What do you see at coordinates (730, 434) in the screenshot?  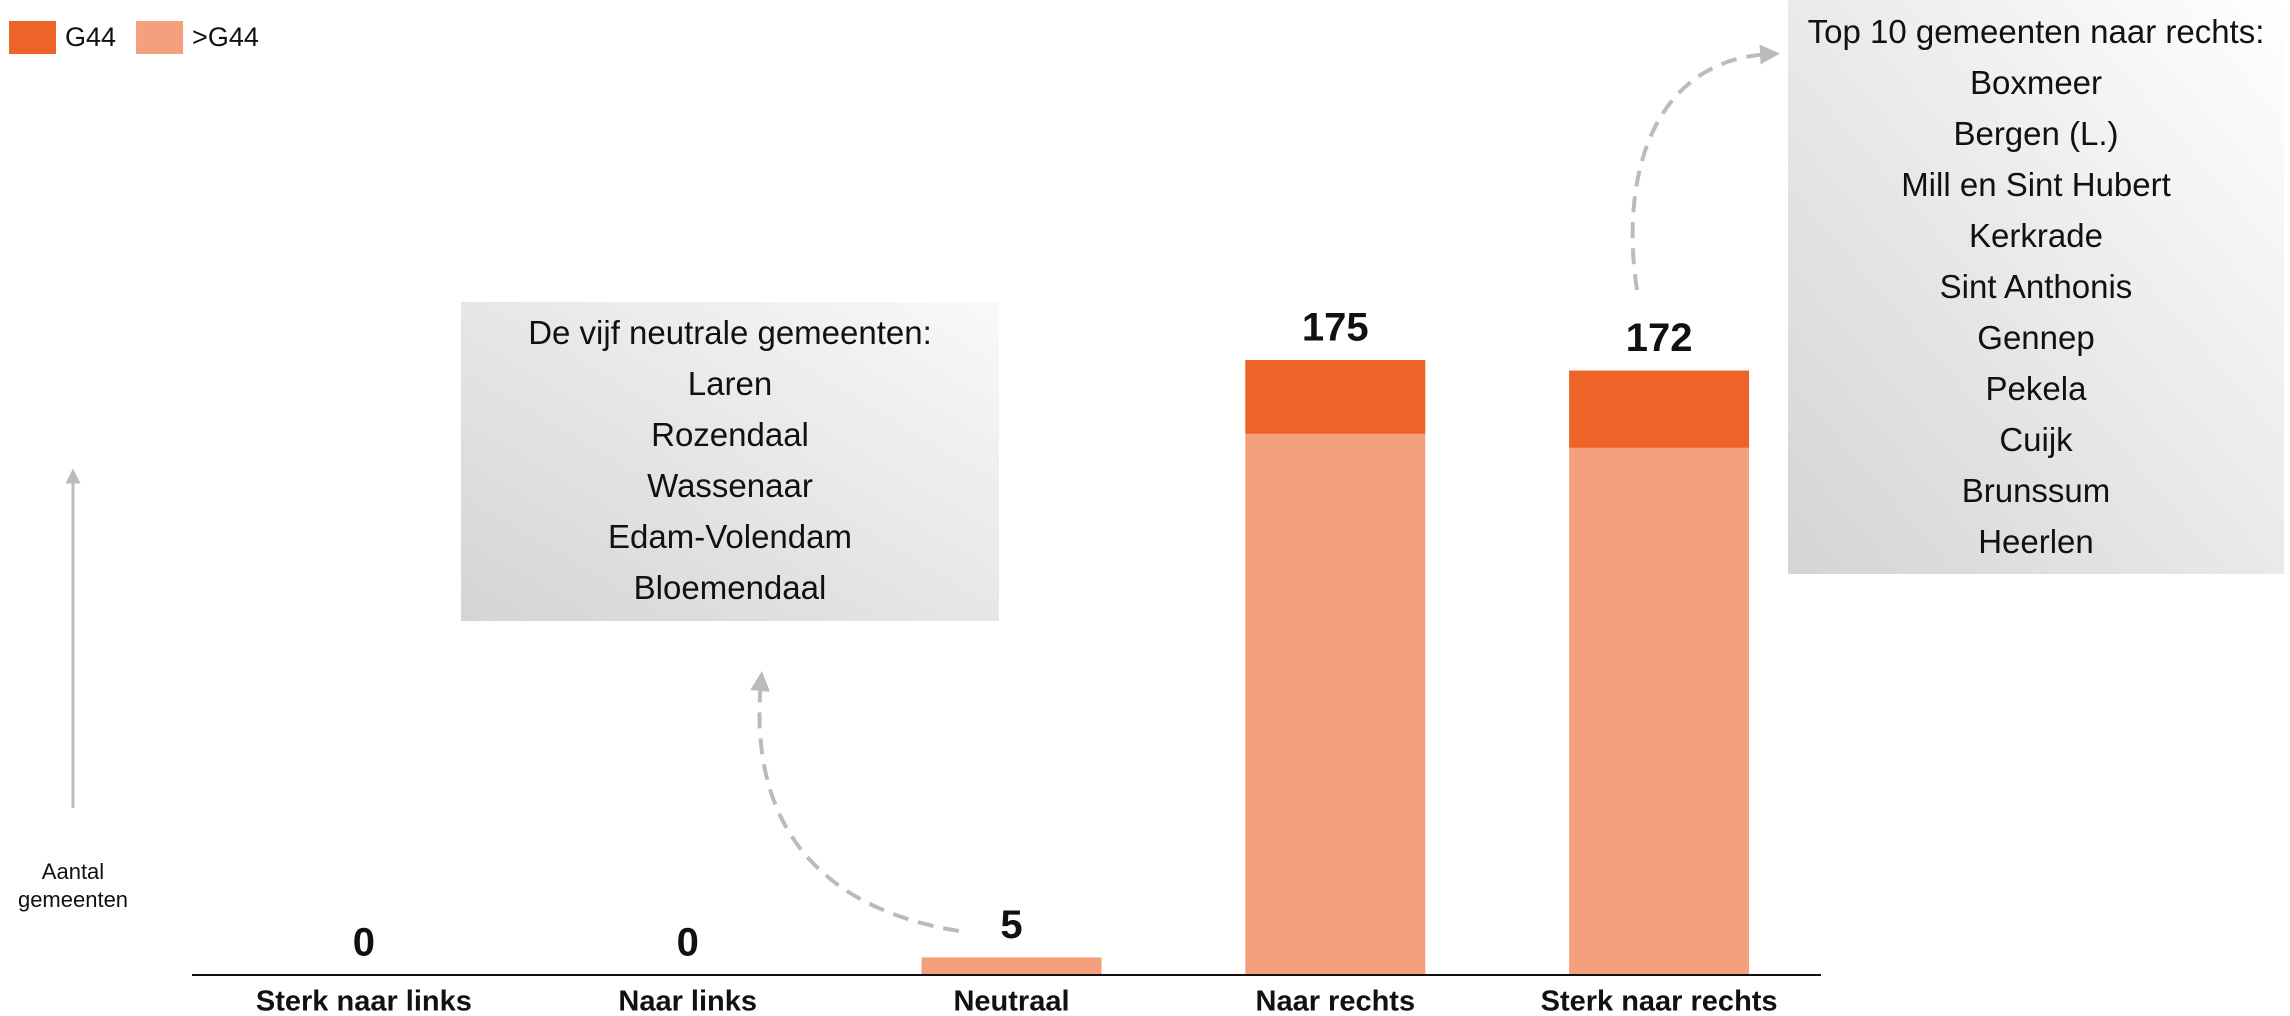 I see `annotation-item: Rozendaal` at bounding box center [730, 434].